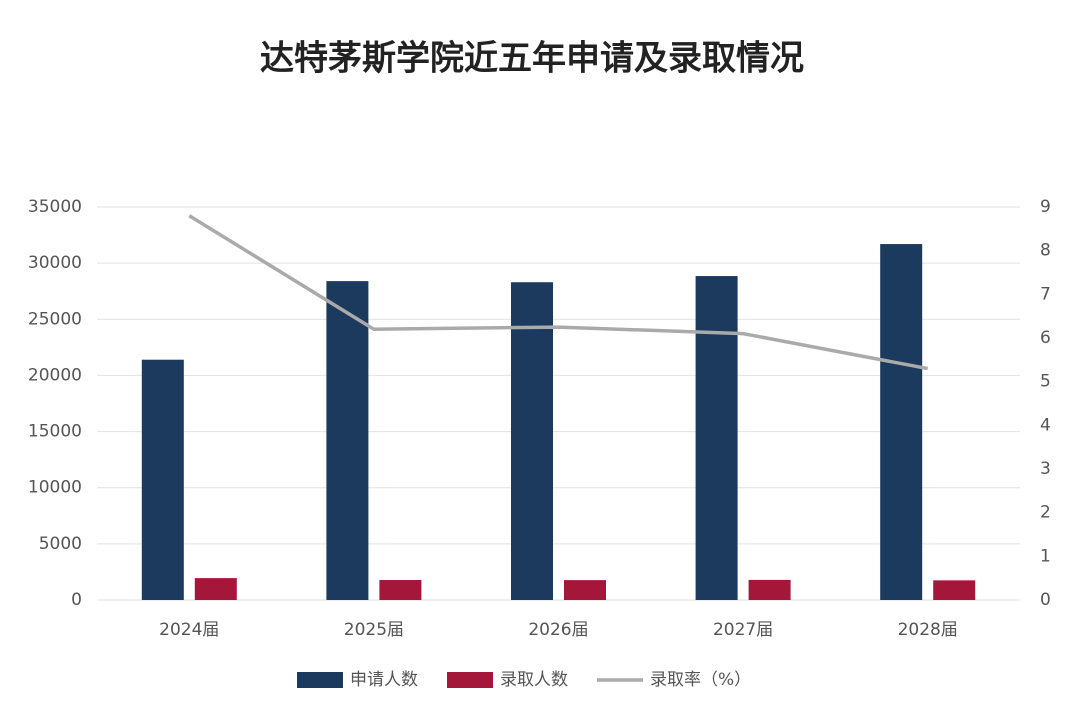 The height and width of the screenshot is (720, 1074). What do you see at coordinates (558, 630) in the screenshot?
I see `x-tick-label: 2026届` at bounding box center [558, 630].